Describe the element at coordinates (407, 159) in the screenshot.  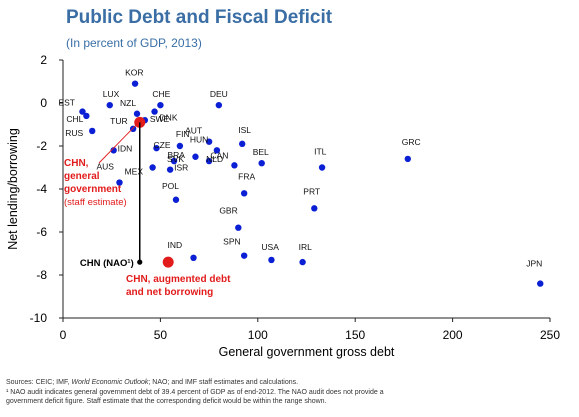
I see `data-point-grc` at that location.